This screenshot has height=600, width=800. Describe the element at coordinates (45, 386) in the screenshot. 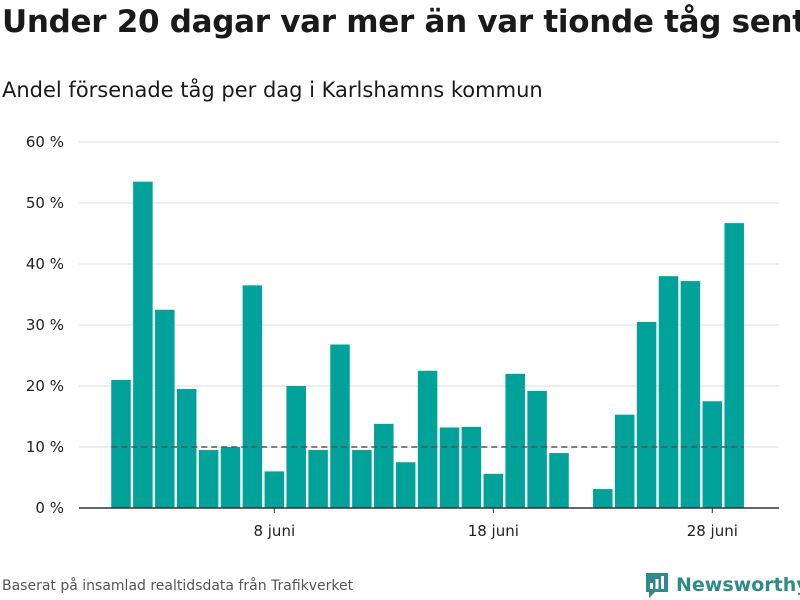

I see `y-tick-label: 20 %` at that location.